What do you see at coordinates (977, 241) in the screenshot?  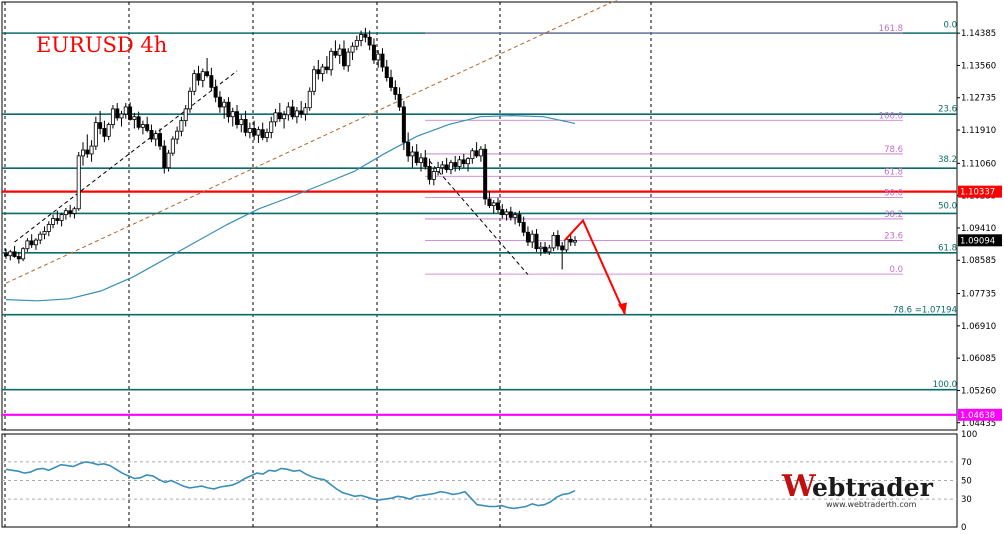 I see `current-price-badge: 1.09094` at bounding box center [977, 241].